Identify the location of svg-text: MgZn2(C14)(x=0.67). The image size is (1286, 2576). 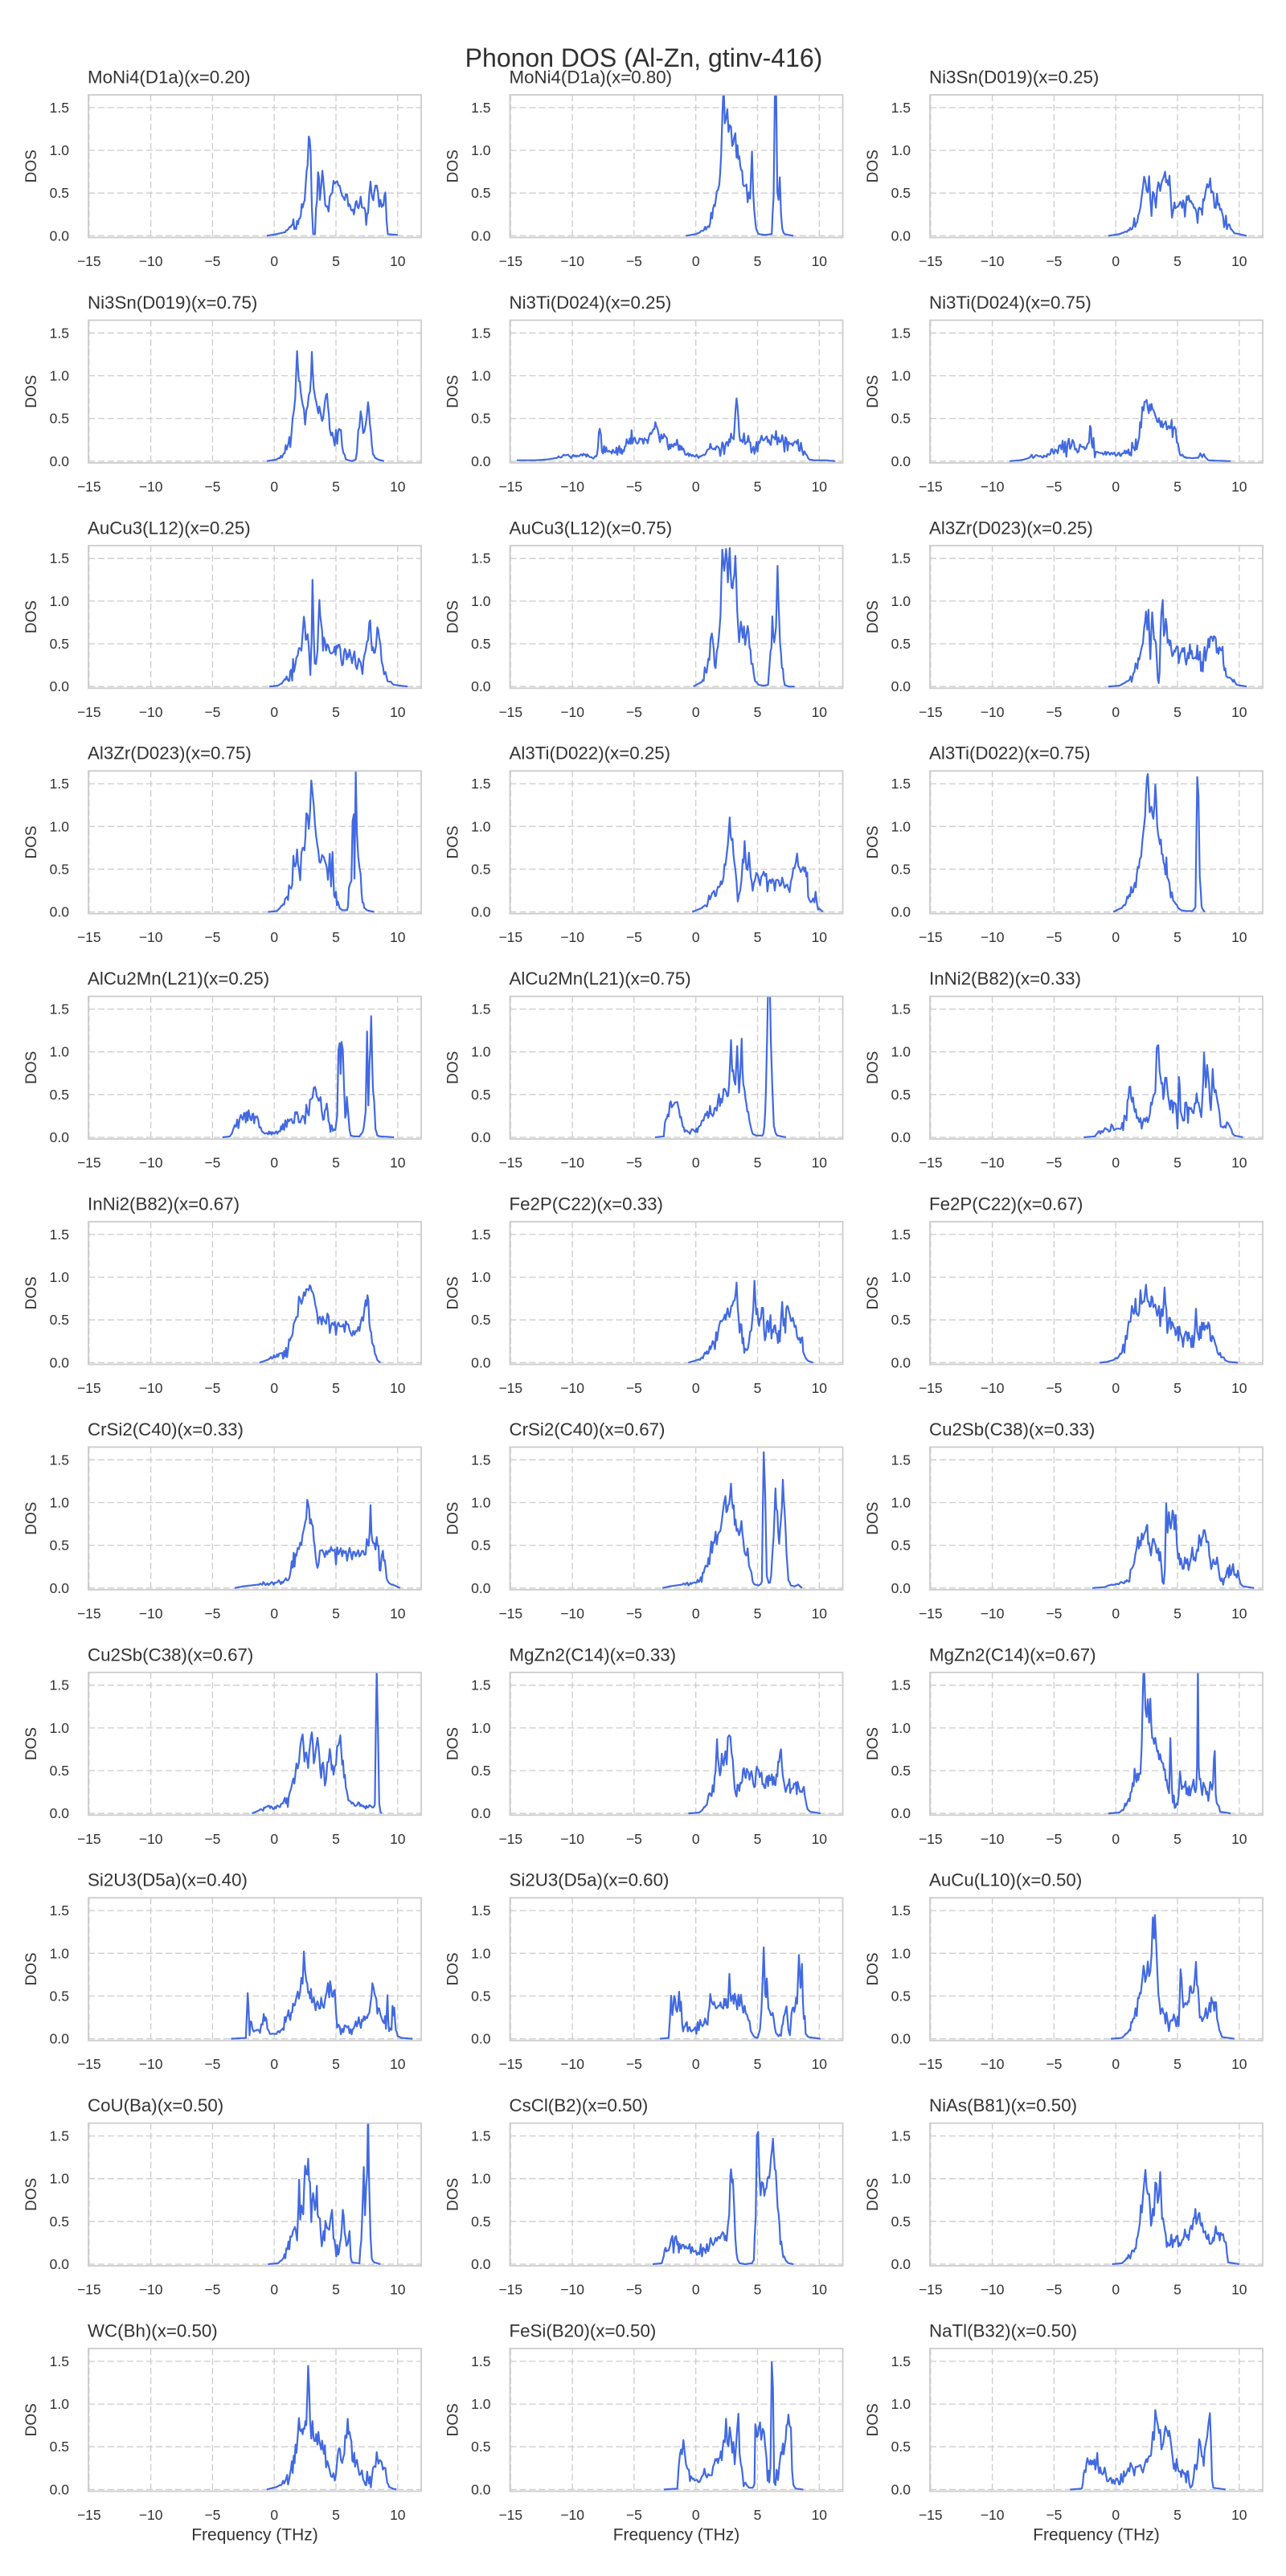
(1012, 1654).